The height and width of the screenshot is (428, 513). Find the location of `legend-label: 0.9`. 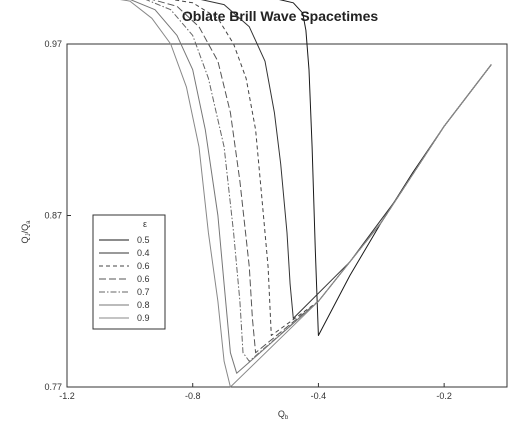

legend-label: 0.9 is located at coordinates (143, 318).